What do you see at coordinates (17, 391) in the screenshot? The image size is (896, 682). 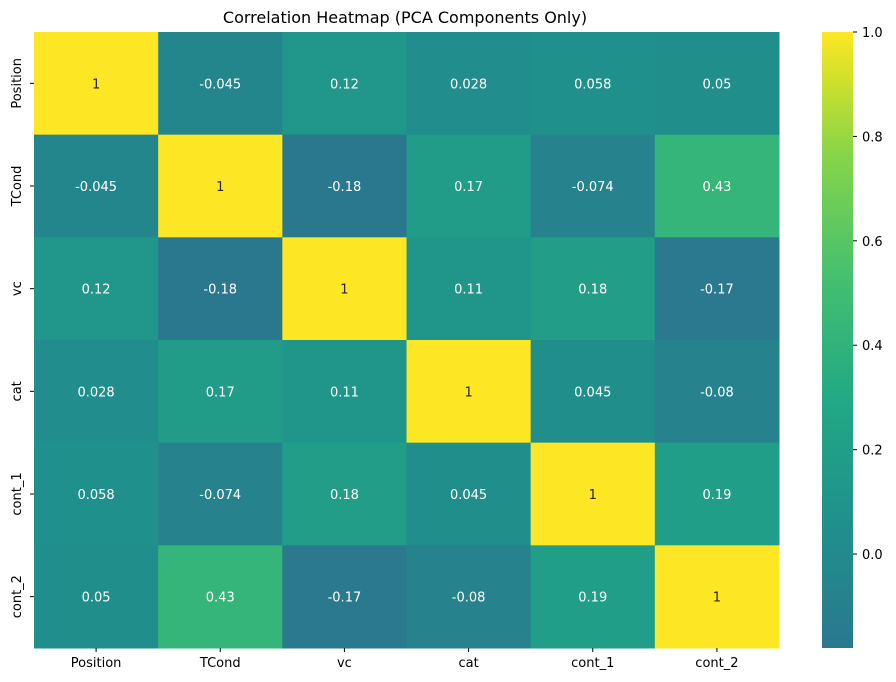 I see `y-tick-label: cat` at bounding box center [17, 391].